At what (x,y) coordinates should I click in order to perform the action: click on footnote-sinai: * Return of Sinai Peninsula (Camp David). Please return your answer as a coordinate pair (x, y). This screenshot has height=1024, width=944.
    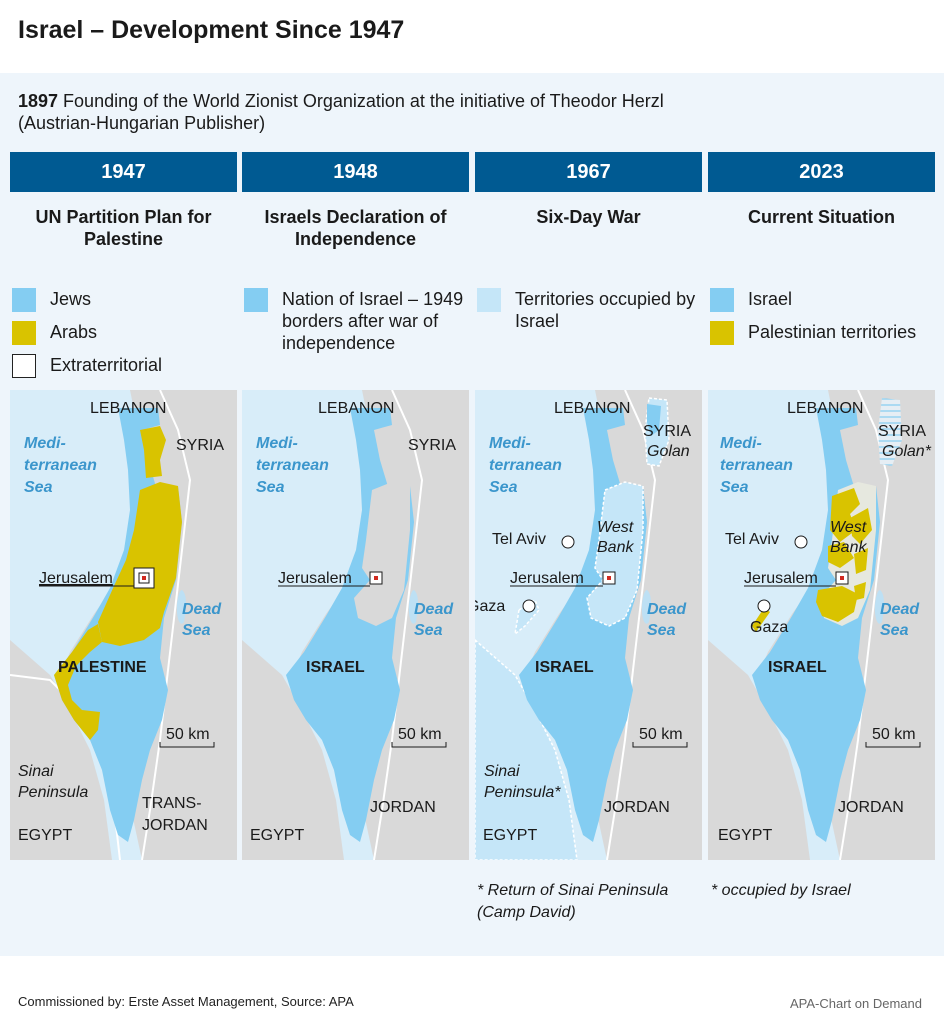
    Looking at the image, I should click on (573, 901).